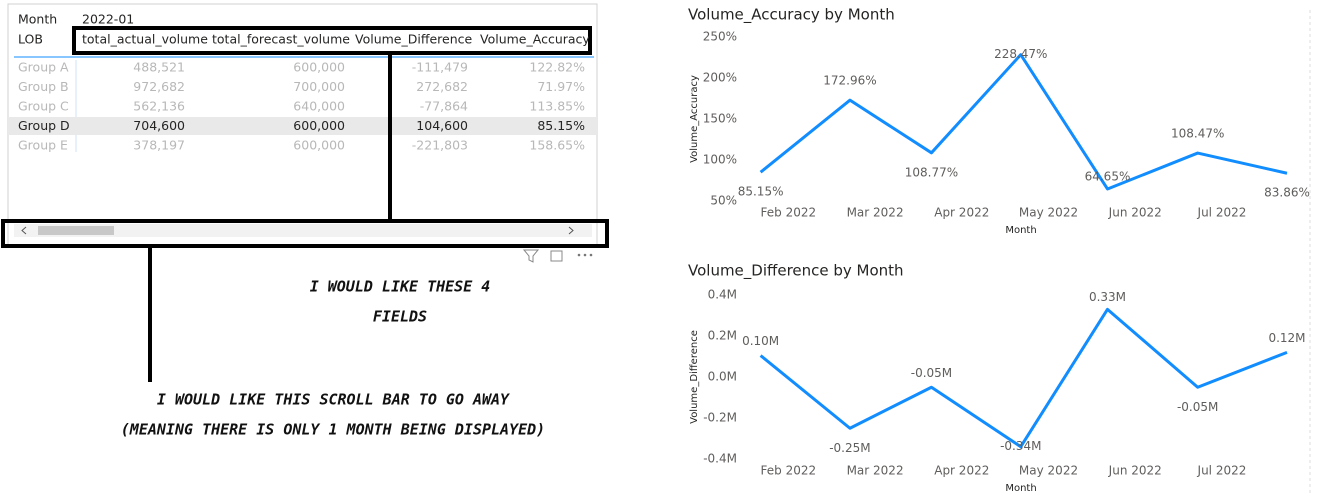  Describe the element at coordinates (791, 15) in the screenshot. I see `chart-title: Volume_Accuracy by Month` at that location.